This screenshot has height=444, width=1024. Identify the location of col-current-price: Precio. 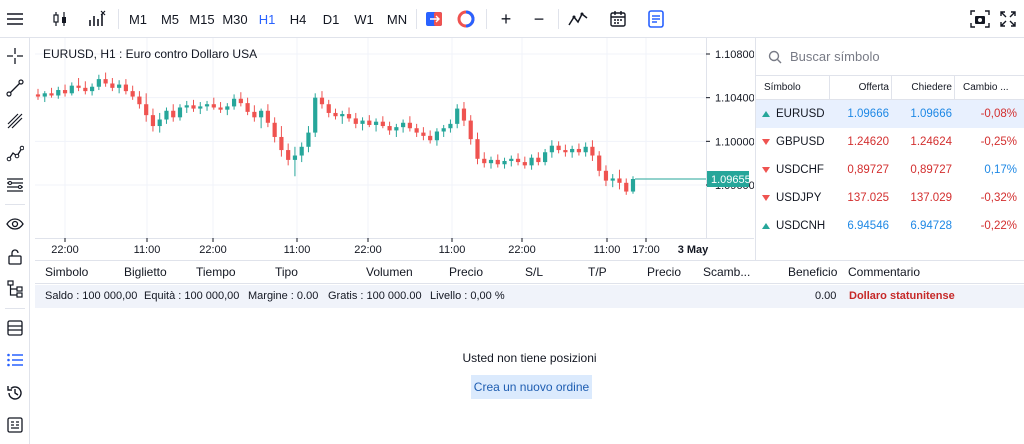
(664, 272).